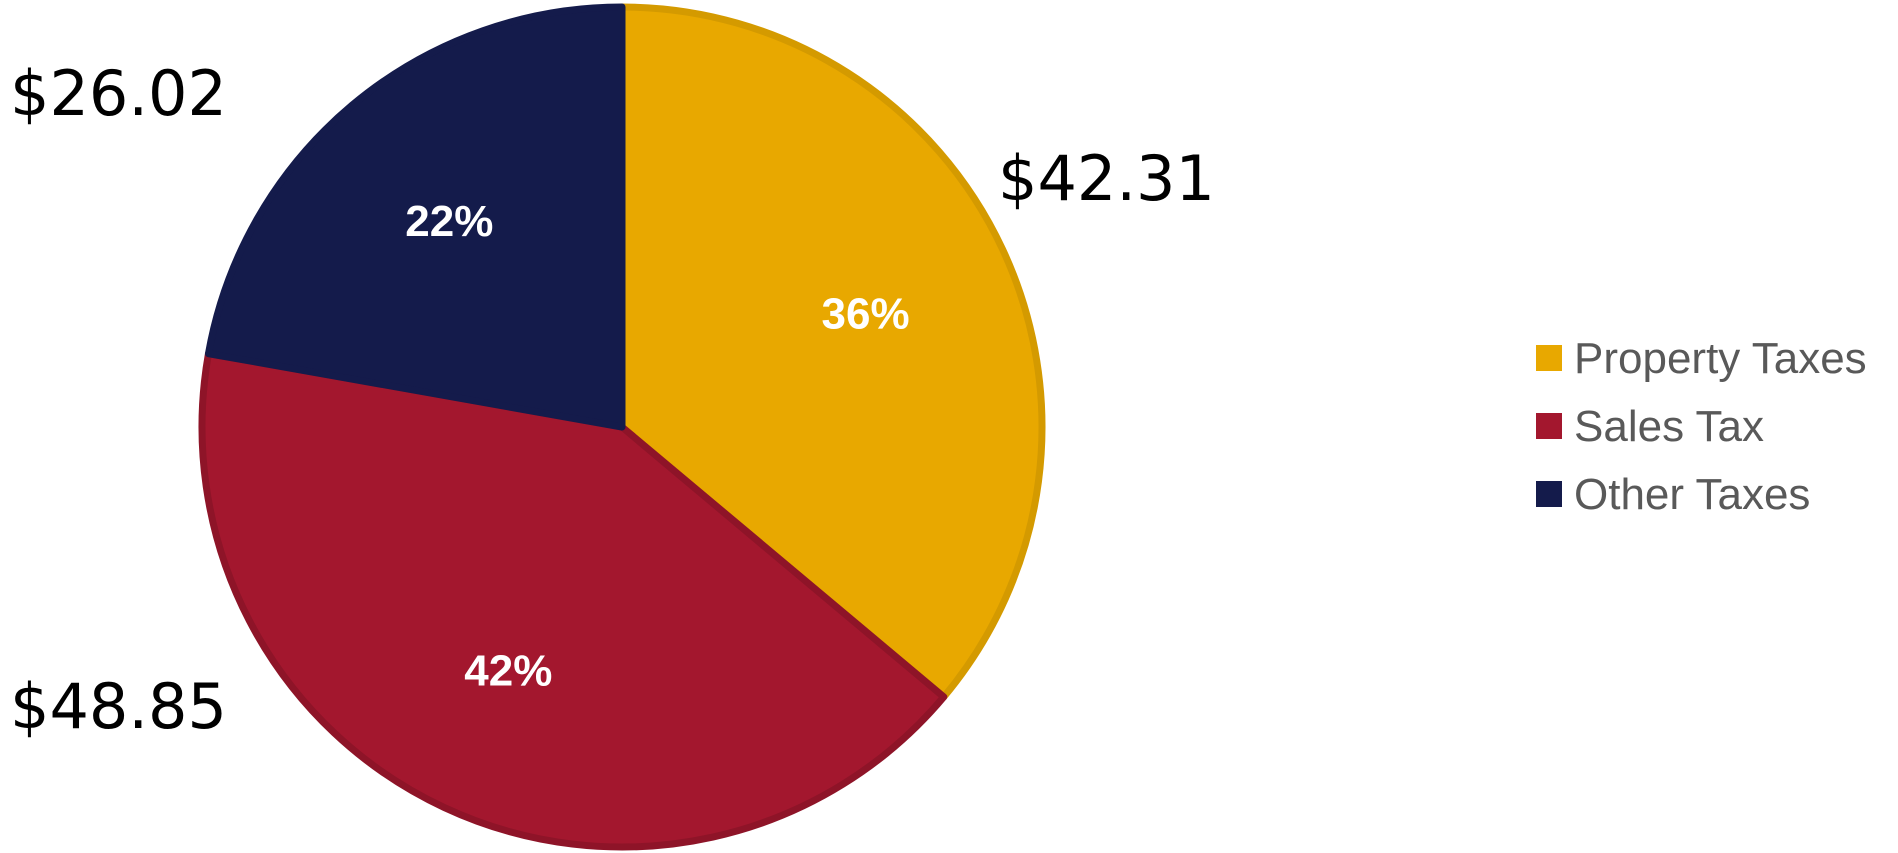 The height and width of the screenshot is (853, 1898). What do you see at coordinates (1549, 494) in the screenshot?
I see `legend-swatch-other-taxes` at bounding box center [1549, 494].